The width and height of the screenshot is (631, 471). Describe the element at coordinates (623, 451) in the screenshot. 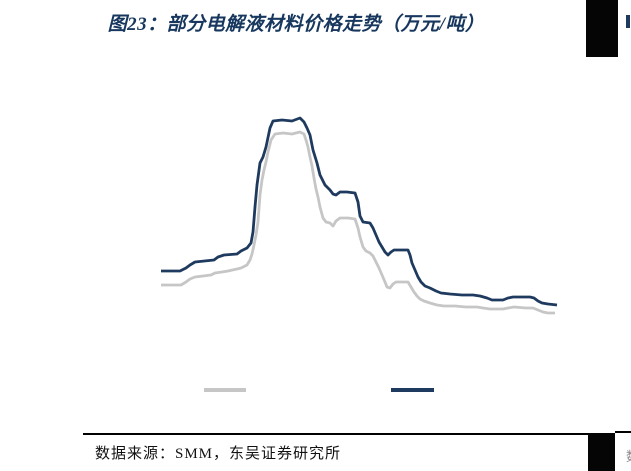

I see `adjacent-source-strip: 数` at that location.